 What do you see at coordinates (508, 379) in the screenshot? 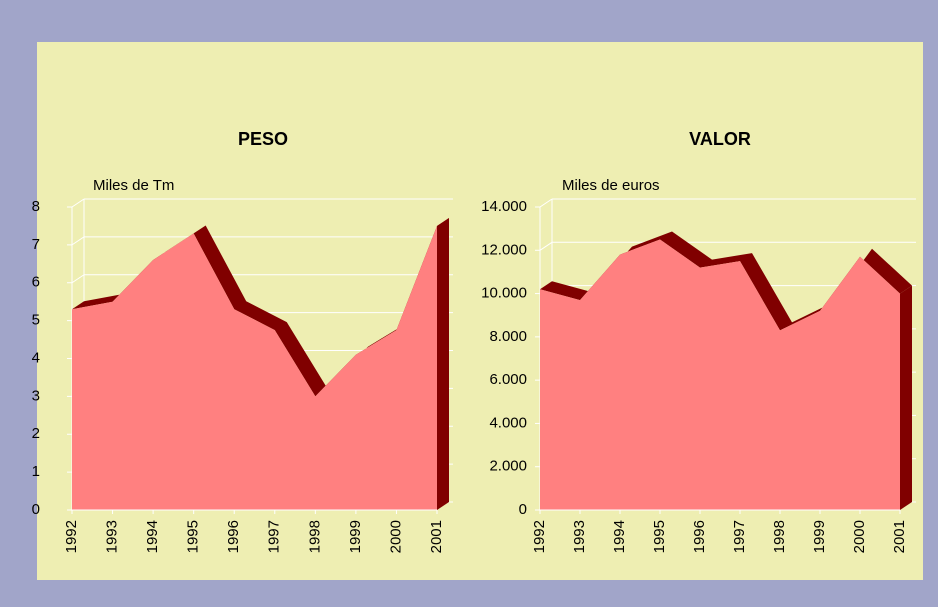
I see `y-tick-label: 6.000` at bounding box center [508, 379].